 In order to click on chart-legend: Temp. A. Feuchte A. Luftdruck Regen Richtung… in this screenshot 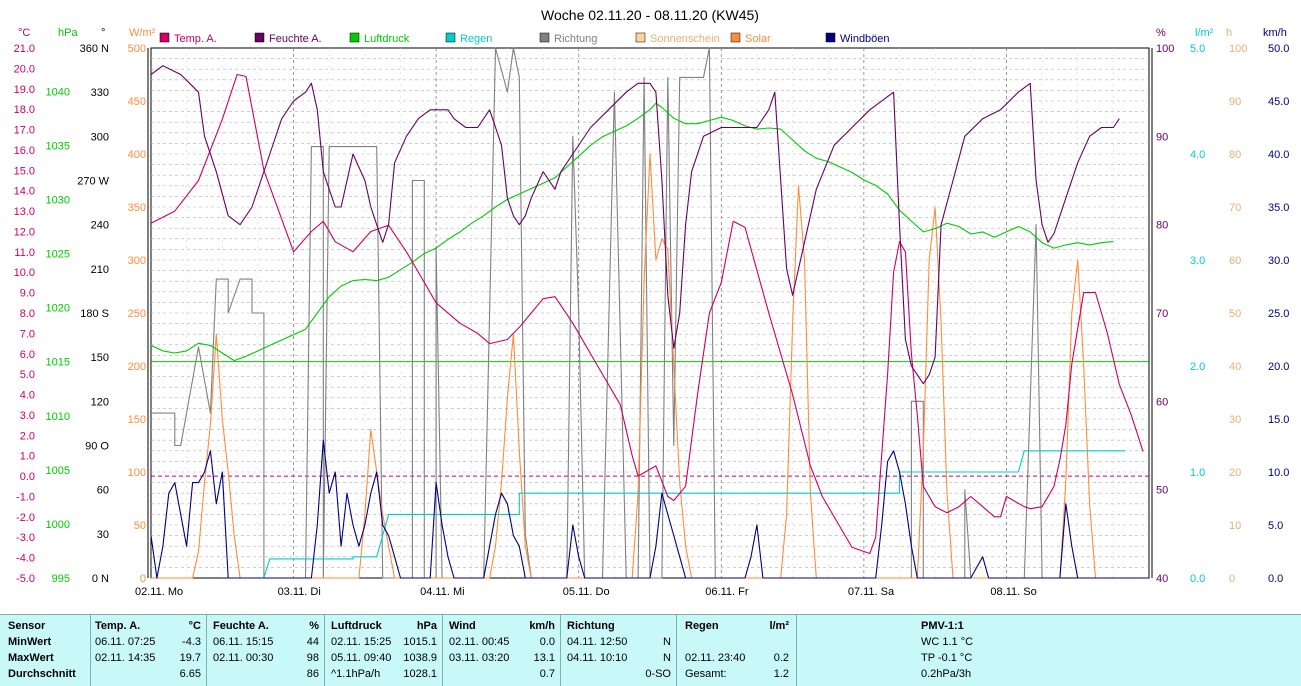, I will do `click(524, 38)`.